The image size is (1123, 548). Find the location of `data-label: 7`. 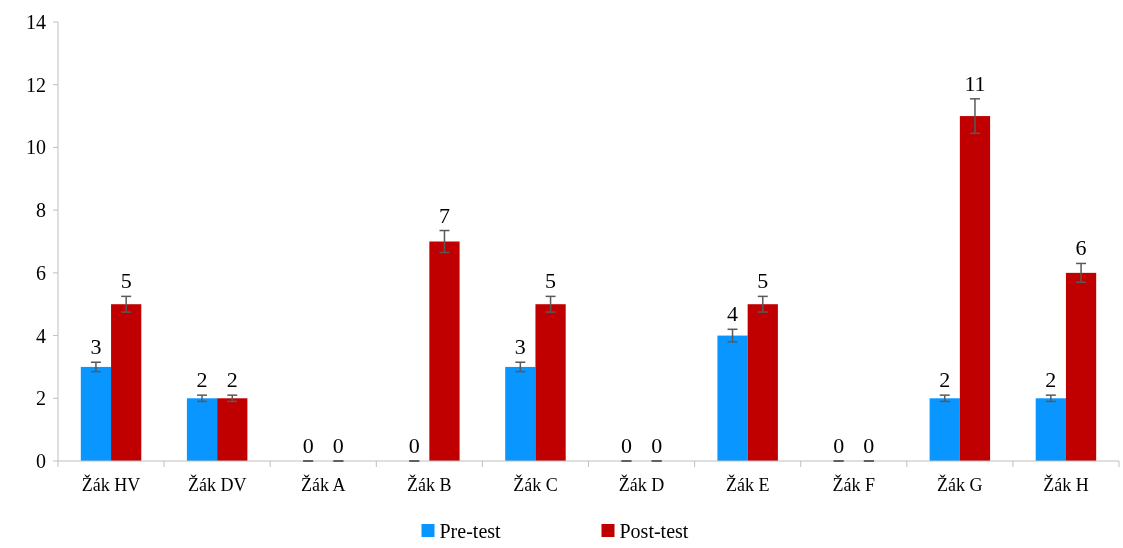

data-label: 7 is located at coordinates (444, 215).